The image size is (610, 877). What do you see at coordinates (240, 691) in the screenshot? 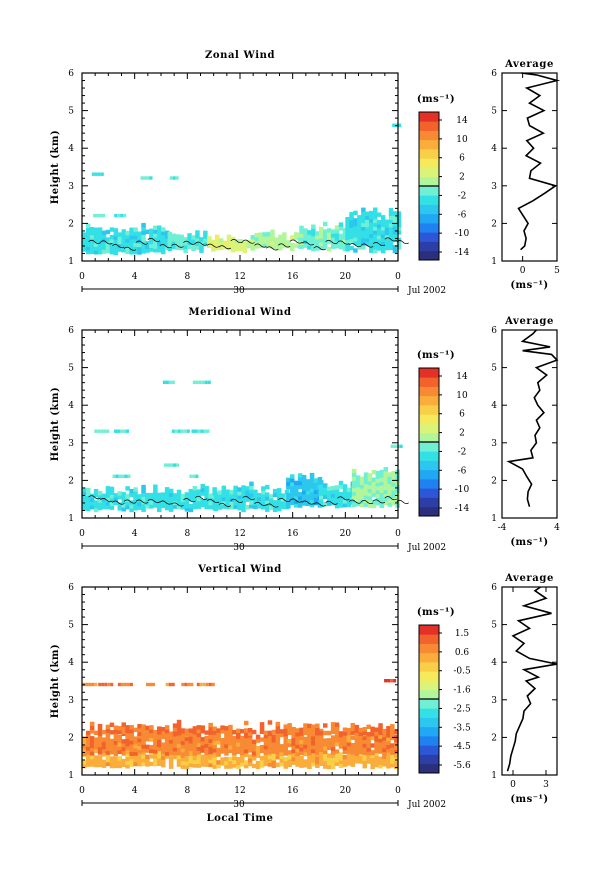
I see `x-axis: 0 4 8 12 16 20 0` at bounding box center [240, 691].